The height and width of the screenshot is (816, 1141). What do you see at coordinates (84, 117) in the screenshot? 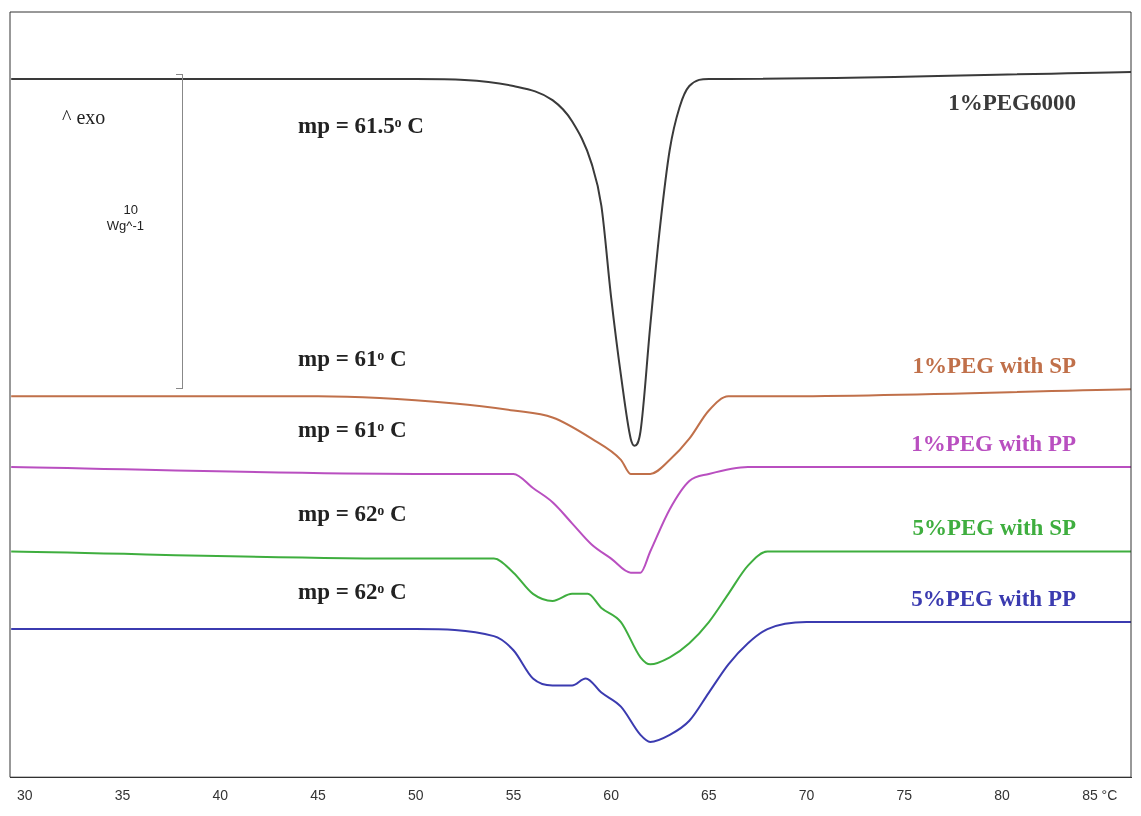
I see `annotation: ^ exo` at bounding box center [84, 117].